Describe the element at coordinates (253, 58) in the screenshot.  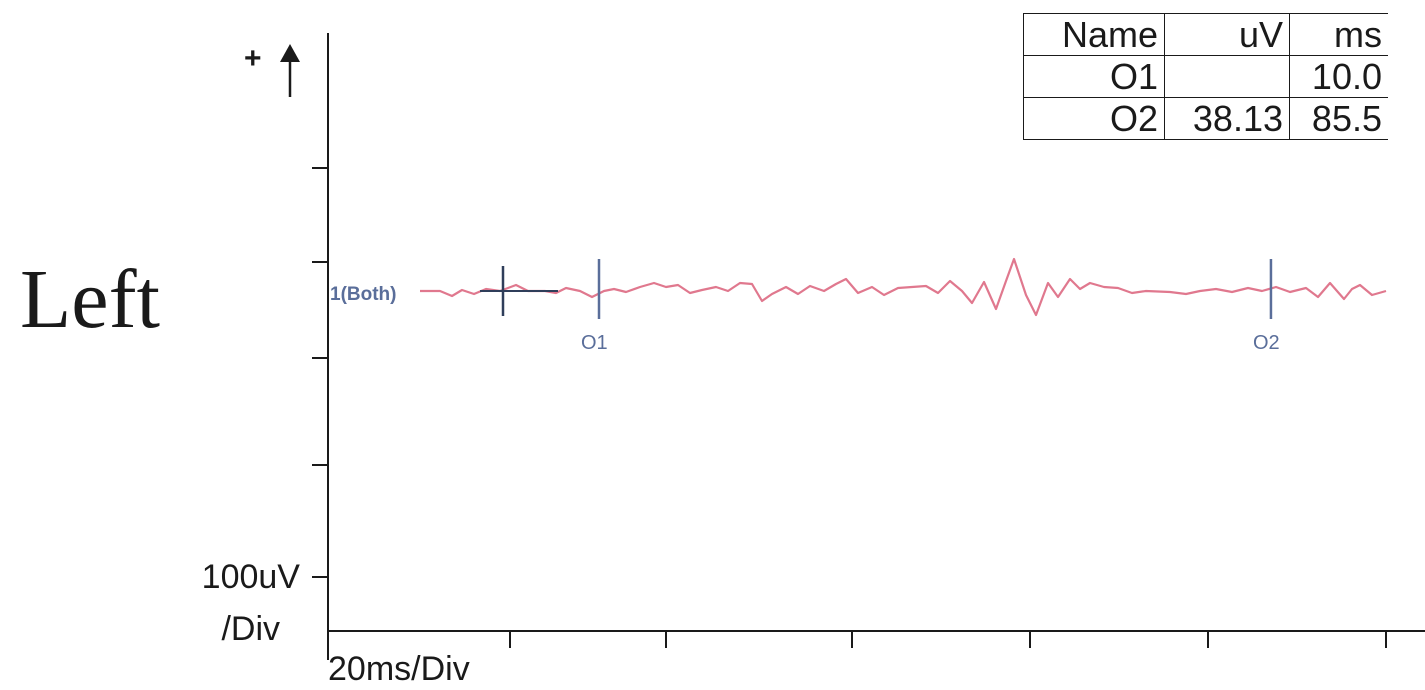
I see `polarity-label: +` at that location.